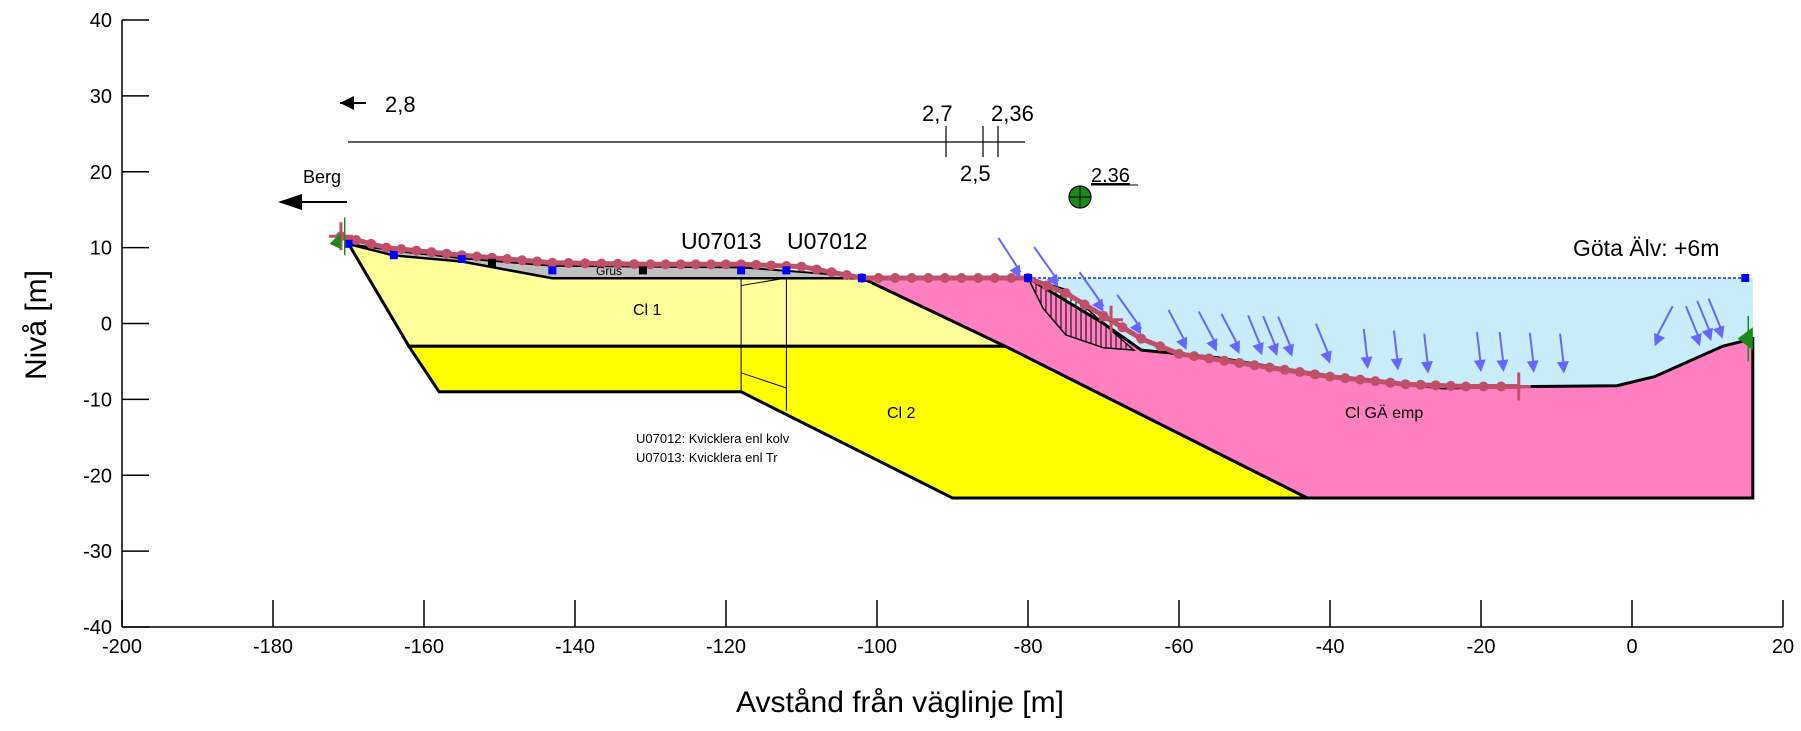 This screenshot has width=1801, height=731. What do you see at coordinates (1012, 113) in the screenshot?
I see `safety-factor-2-36: 2,36` at bounding box center [1012, 113].